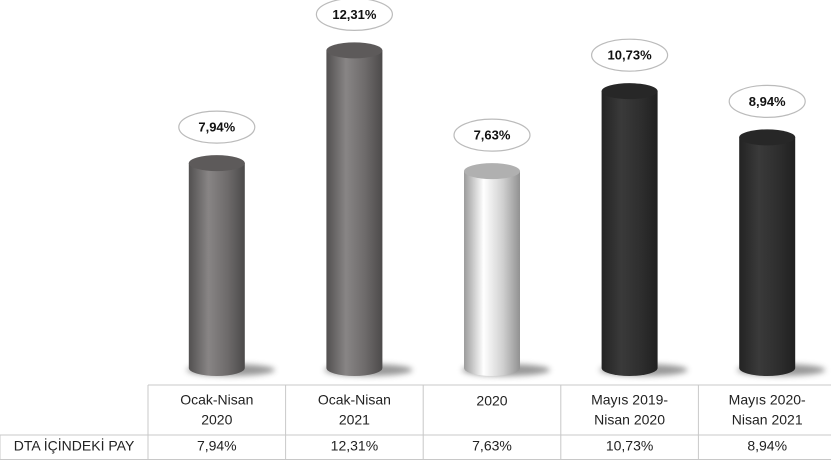 This screenshot has width=831, height=460. I want to click on x-tick-label: Nisan 2020, so click(629, 420).